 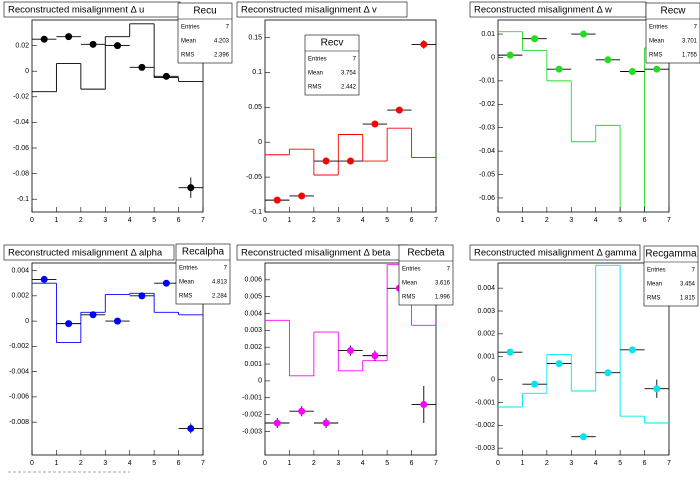 I want to click on stats-name: Recv, so click(x=332, y=43).